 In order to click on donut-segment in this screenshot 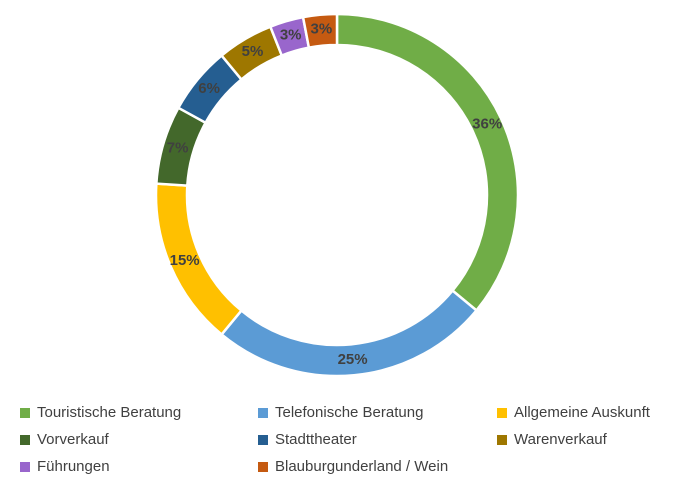, I will do `click(320, 31)`.